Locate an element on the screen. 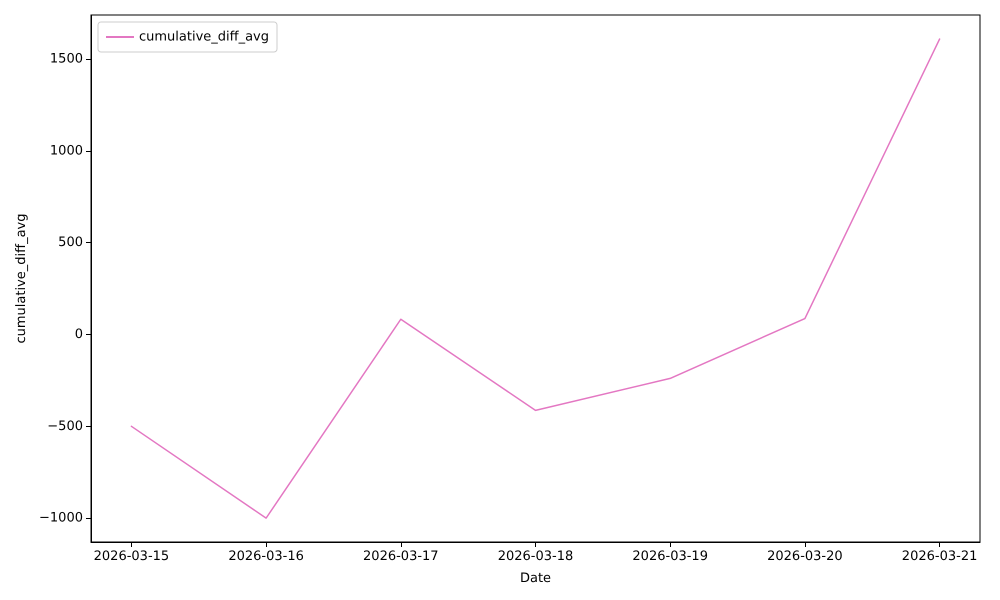 This screenshot has width=1000, height=600. y-tick-label: 0 is located at coordinates (78, 334).